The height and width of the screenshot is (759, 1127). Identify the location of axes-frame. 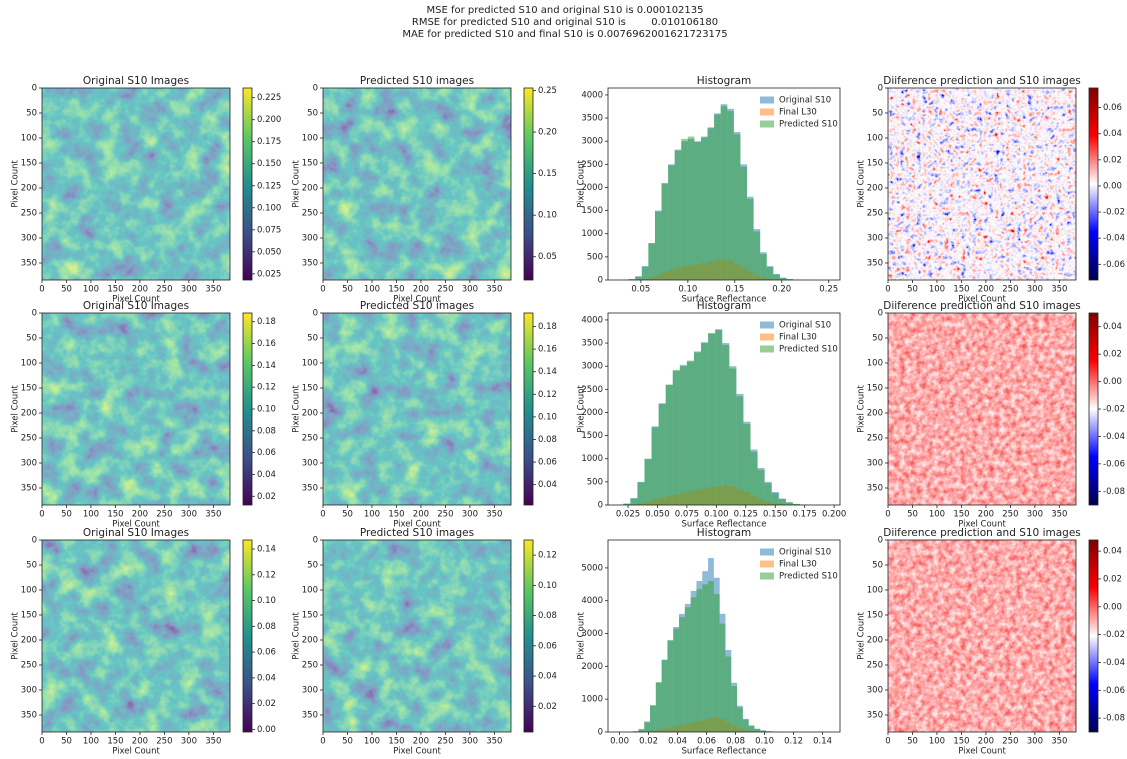
(136, 409).